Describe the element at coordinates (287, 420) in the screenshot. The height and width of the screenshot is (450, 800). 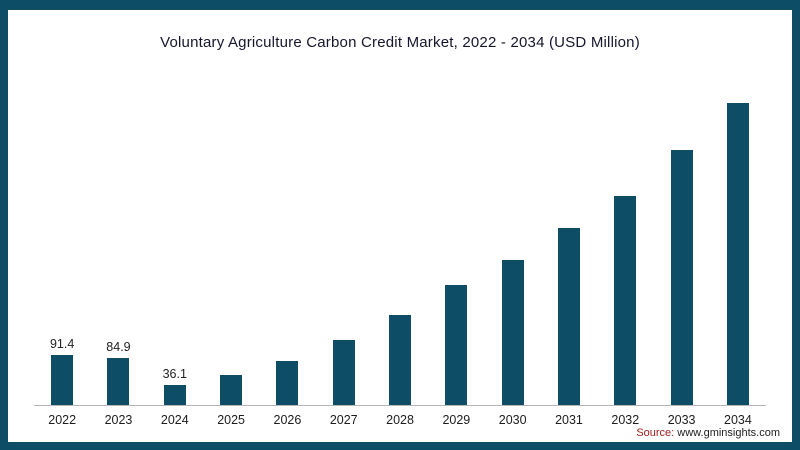
I see `x-axis-tick-label: 2026` at that location.